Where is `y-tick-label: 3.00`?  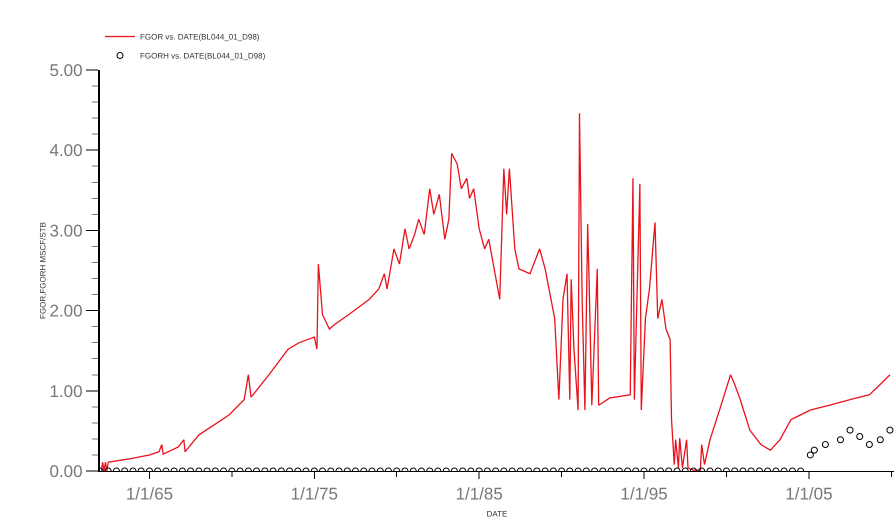
y-tick-label: 3.00 is located at coordinates (66, 230).